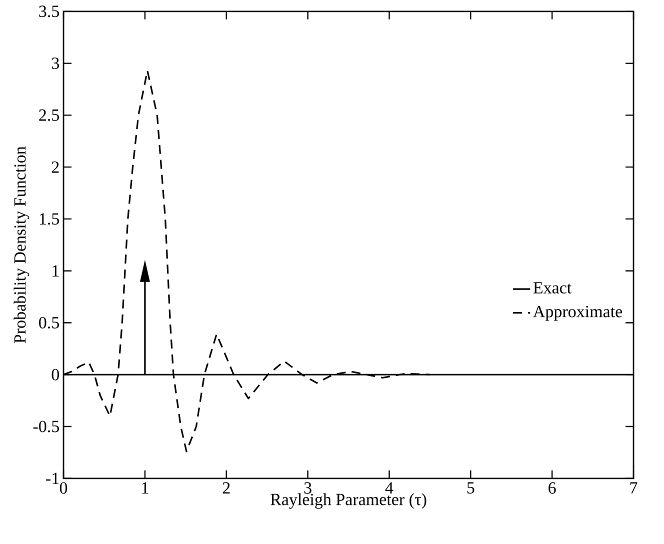  I want to click on y-tick-label: 1, so click(55, 271).